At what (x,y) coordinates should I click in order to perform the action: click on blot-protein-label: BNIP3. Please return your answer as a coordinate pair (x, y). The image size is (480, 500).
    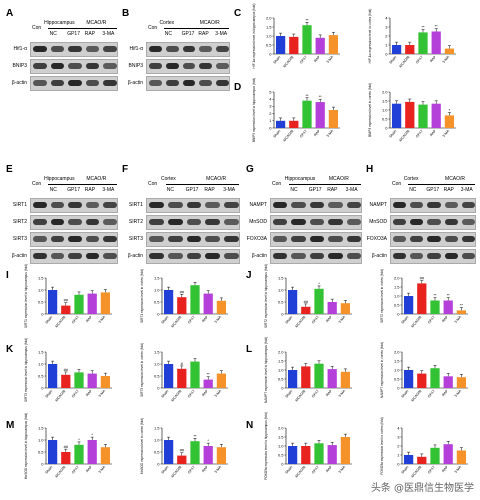
    Looking at the image, I should click on (135, 66).